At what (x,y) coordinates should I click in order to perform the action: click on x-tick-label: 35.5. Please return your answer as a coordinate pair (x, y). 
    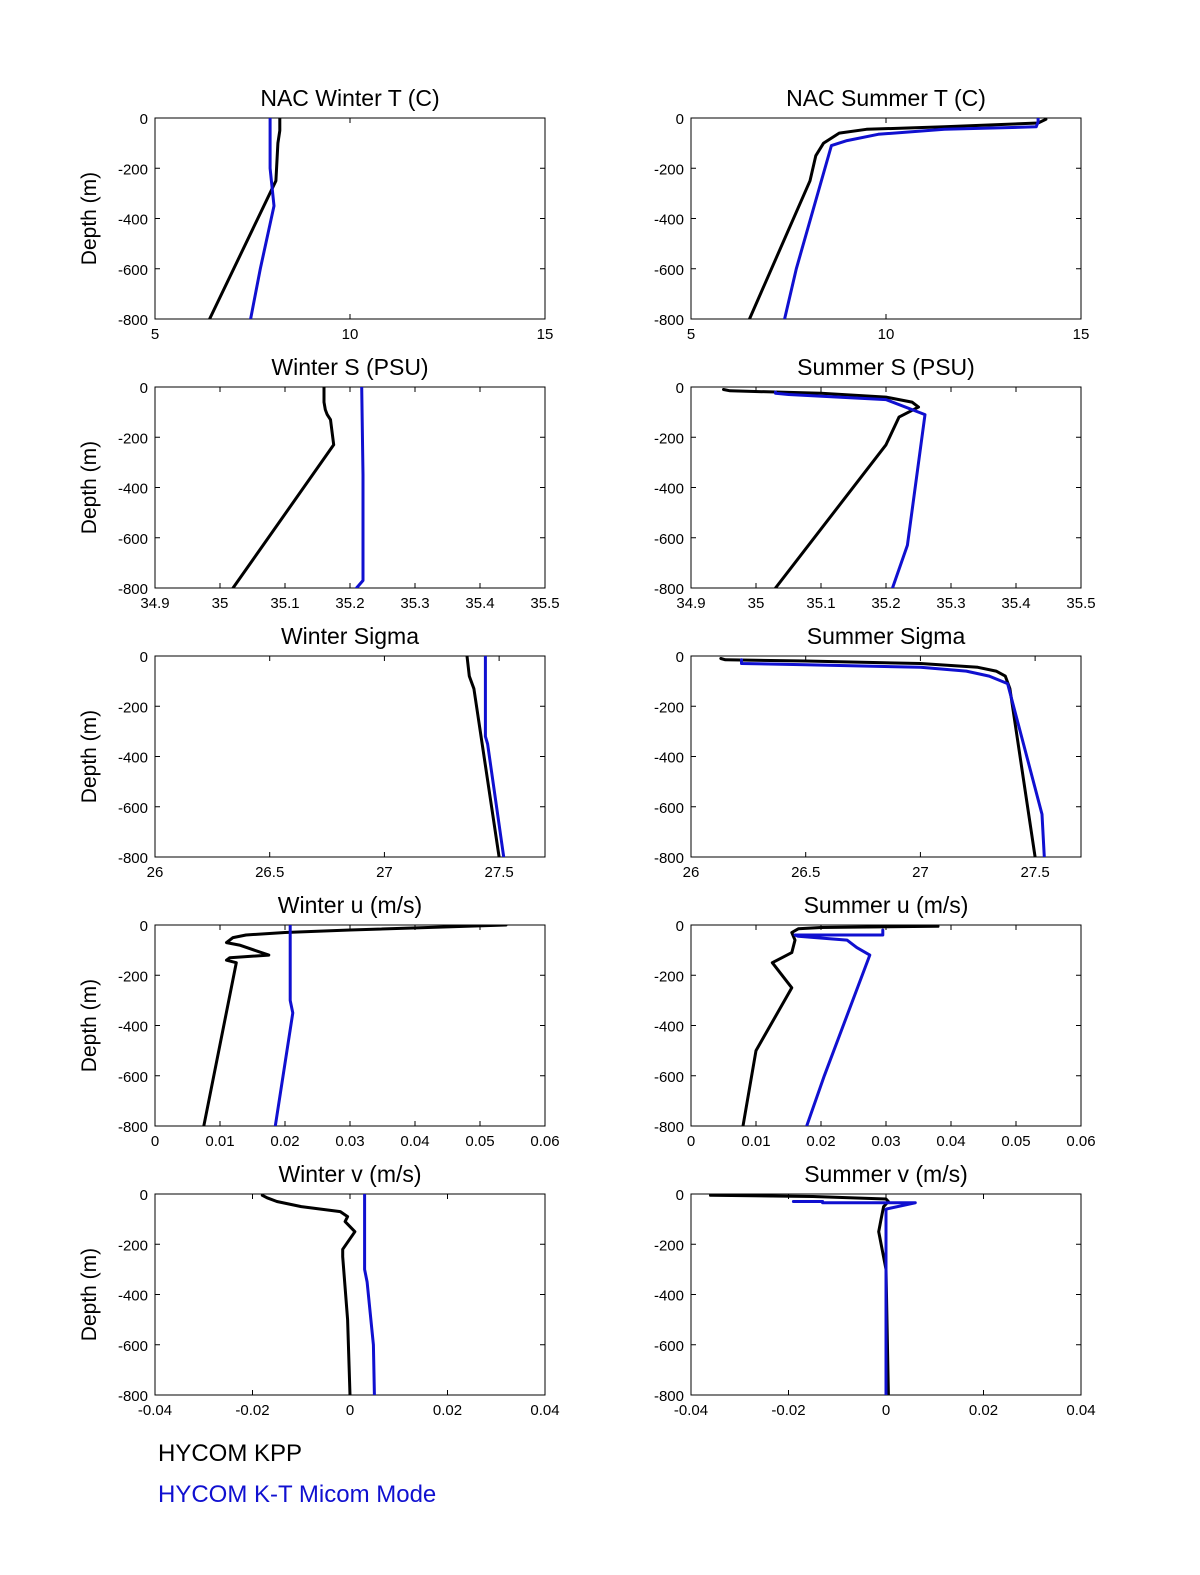
    Looking at the image, I should click on (1080, 603).